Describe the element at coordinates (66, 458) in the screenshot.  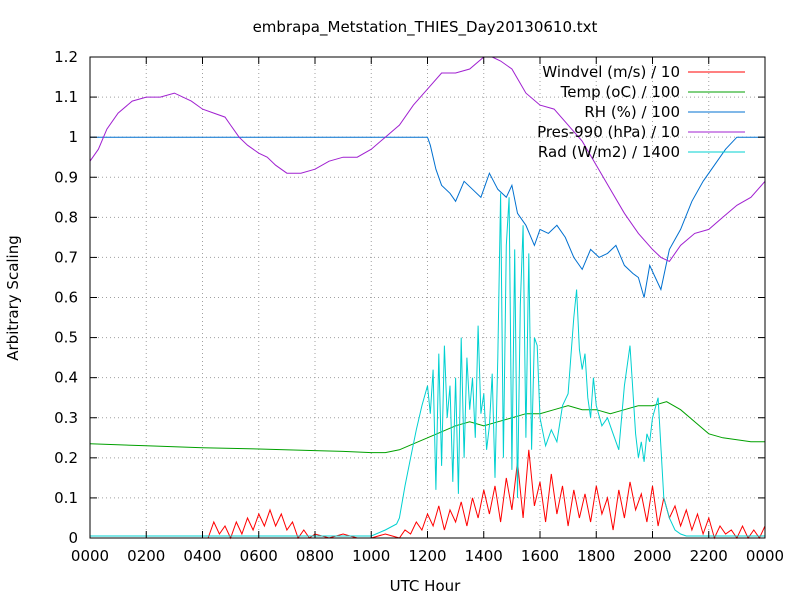
I see `y-tick-label: 0.2` at that location.